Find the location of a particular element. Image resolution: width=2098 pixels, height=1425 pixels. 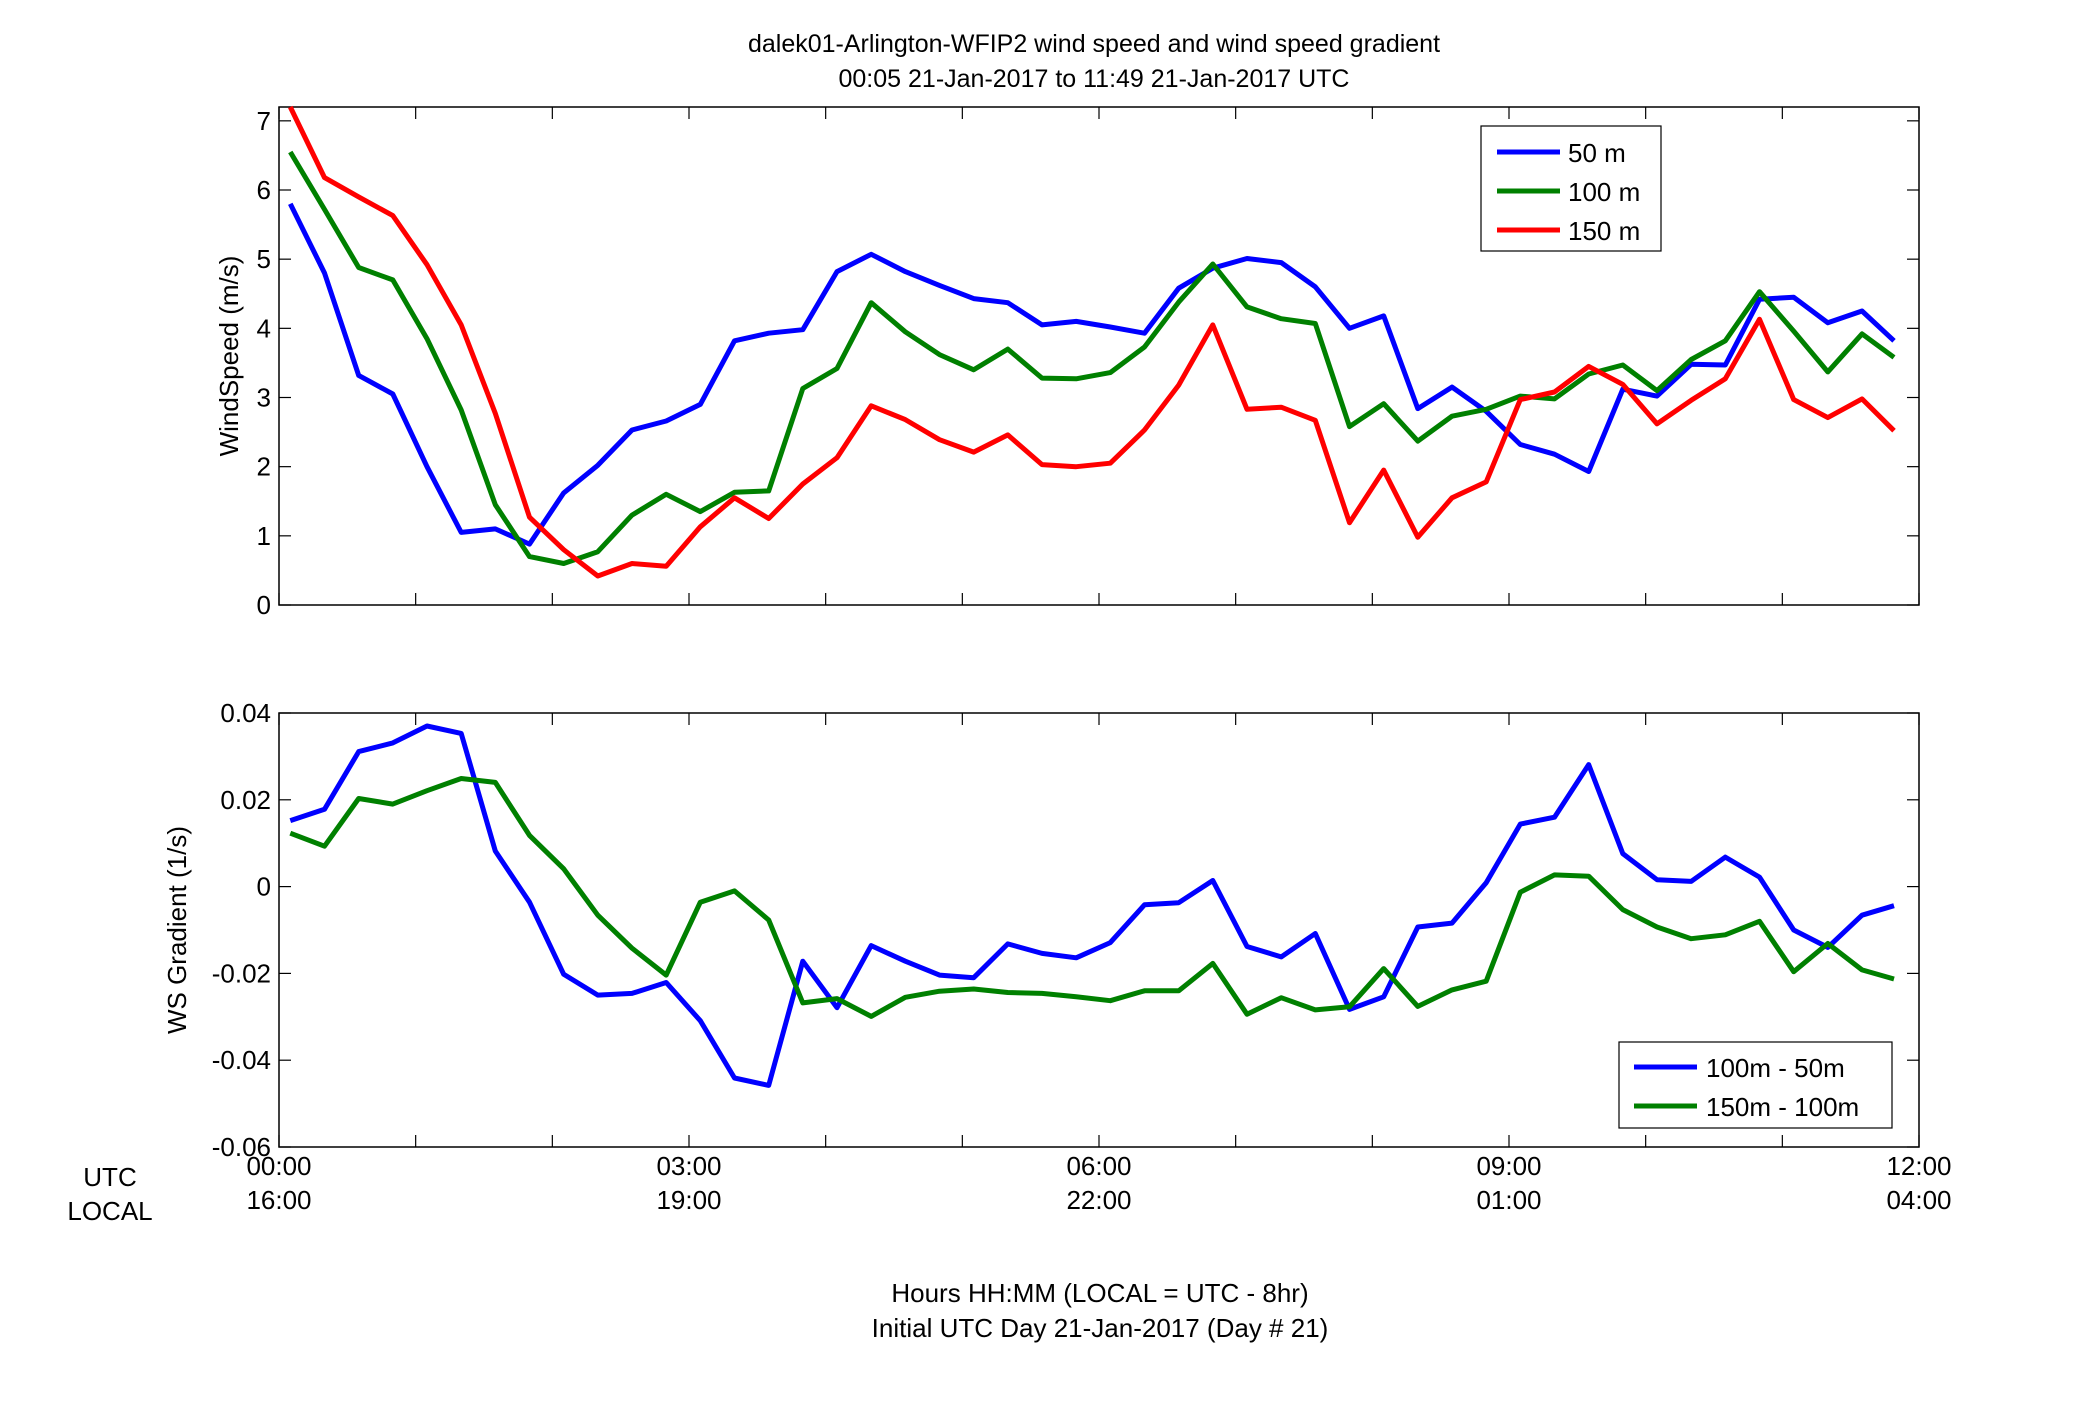

gradient-y-axis-label: WS Gradient (1/s) is located at coordinates (177, 930).